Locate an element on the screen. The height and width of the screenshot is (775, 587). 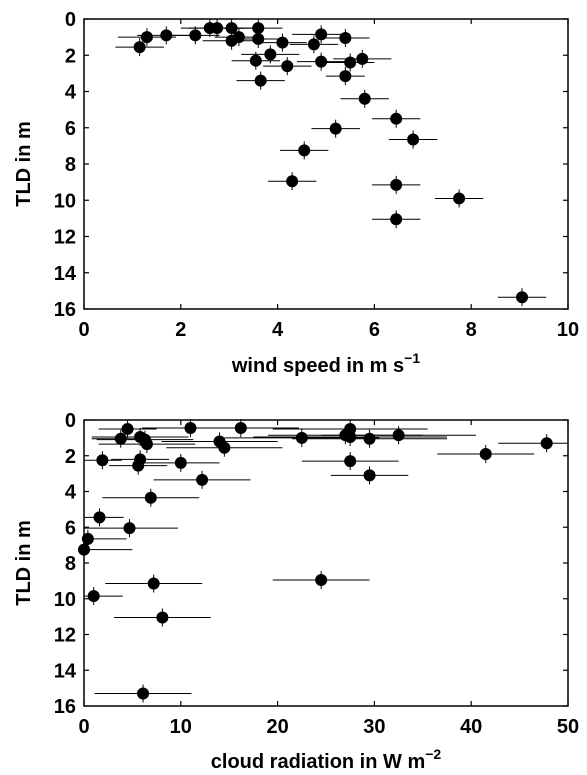
x-tick-label: 30 is located at coordinates (374, 727).